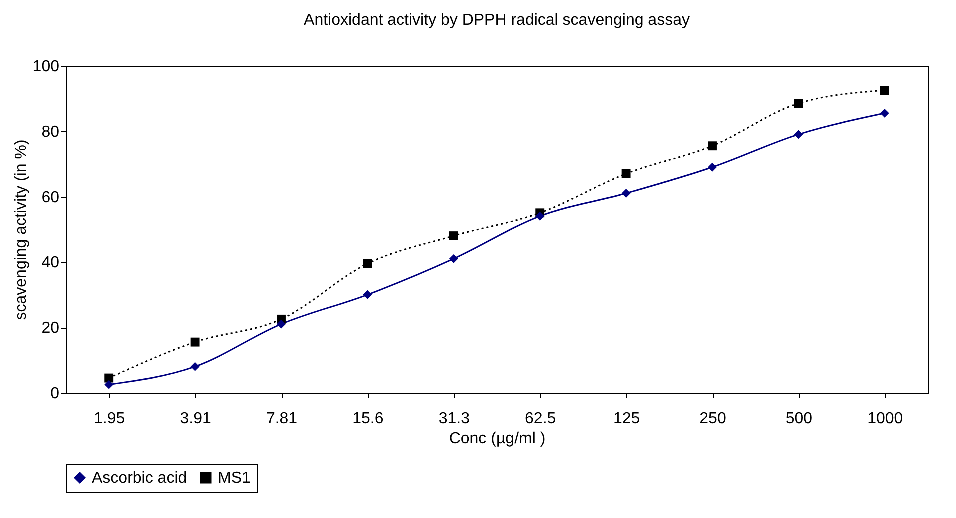  Describe the element at coordinates (282, 419) in the screenshot. I see `x-tick-label: 7.81` at that location.